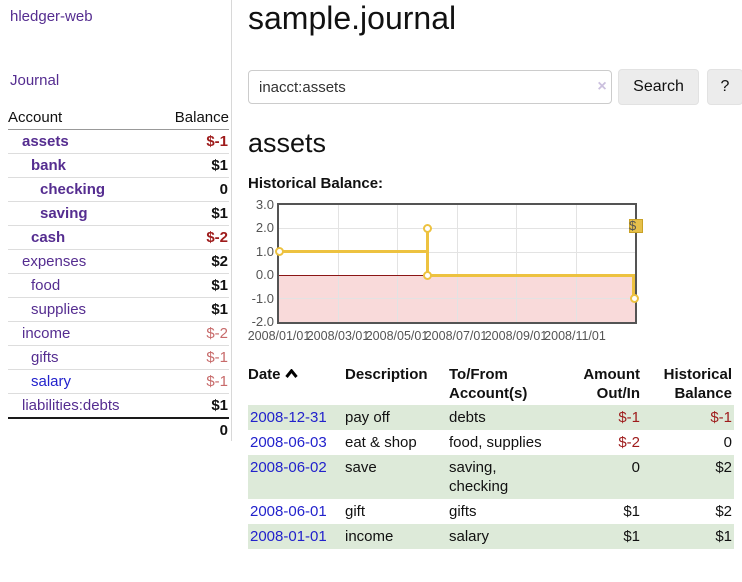  What do you see at coordinates (491, 417) in the screenshot?
I see `transaction-row: 2008-12-31 pay off debts $-1 $-1` at bounding box center [491, 417].